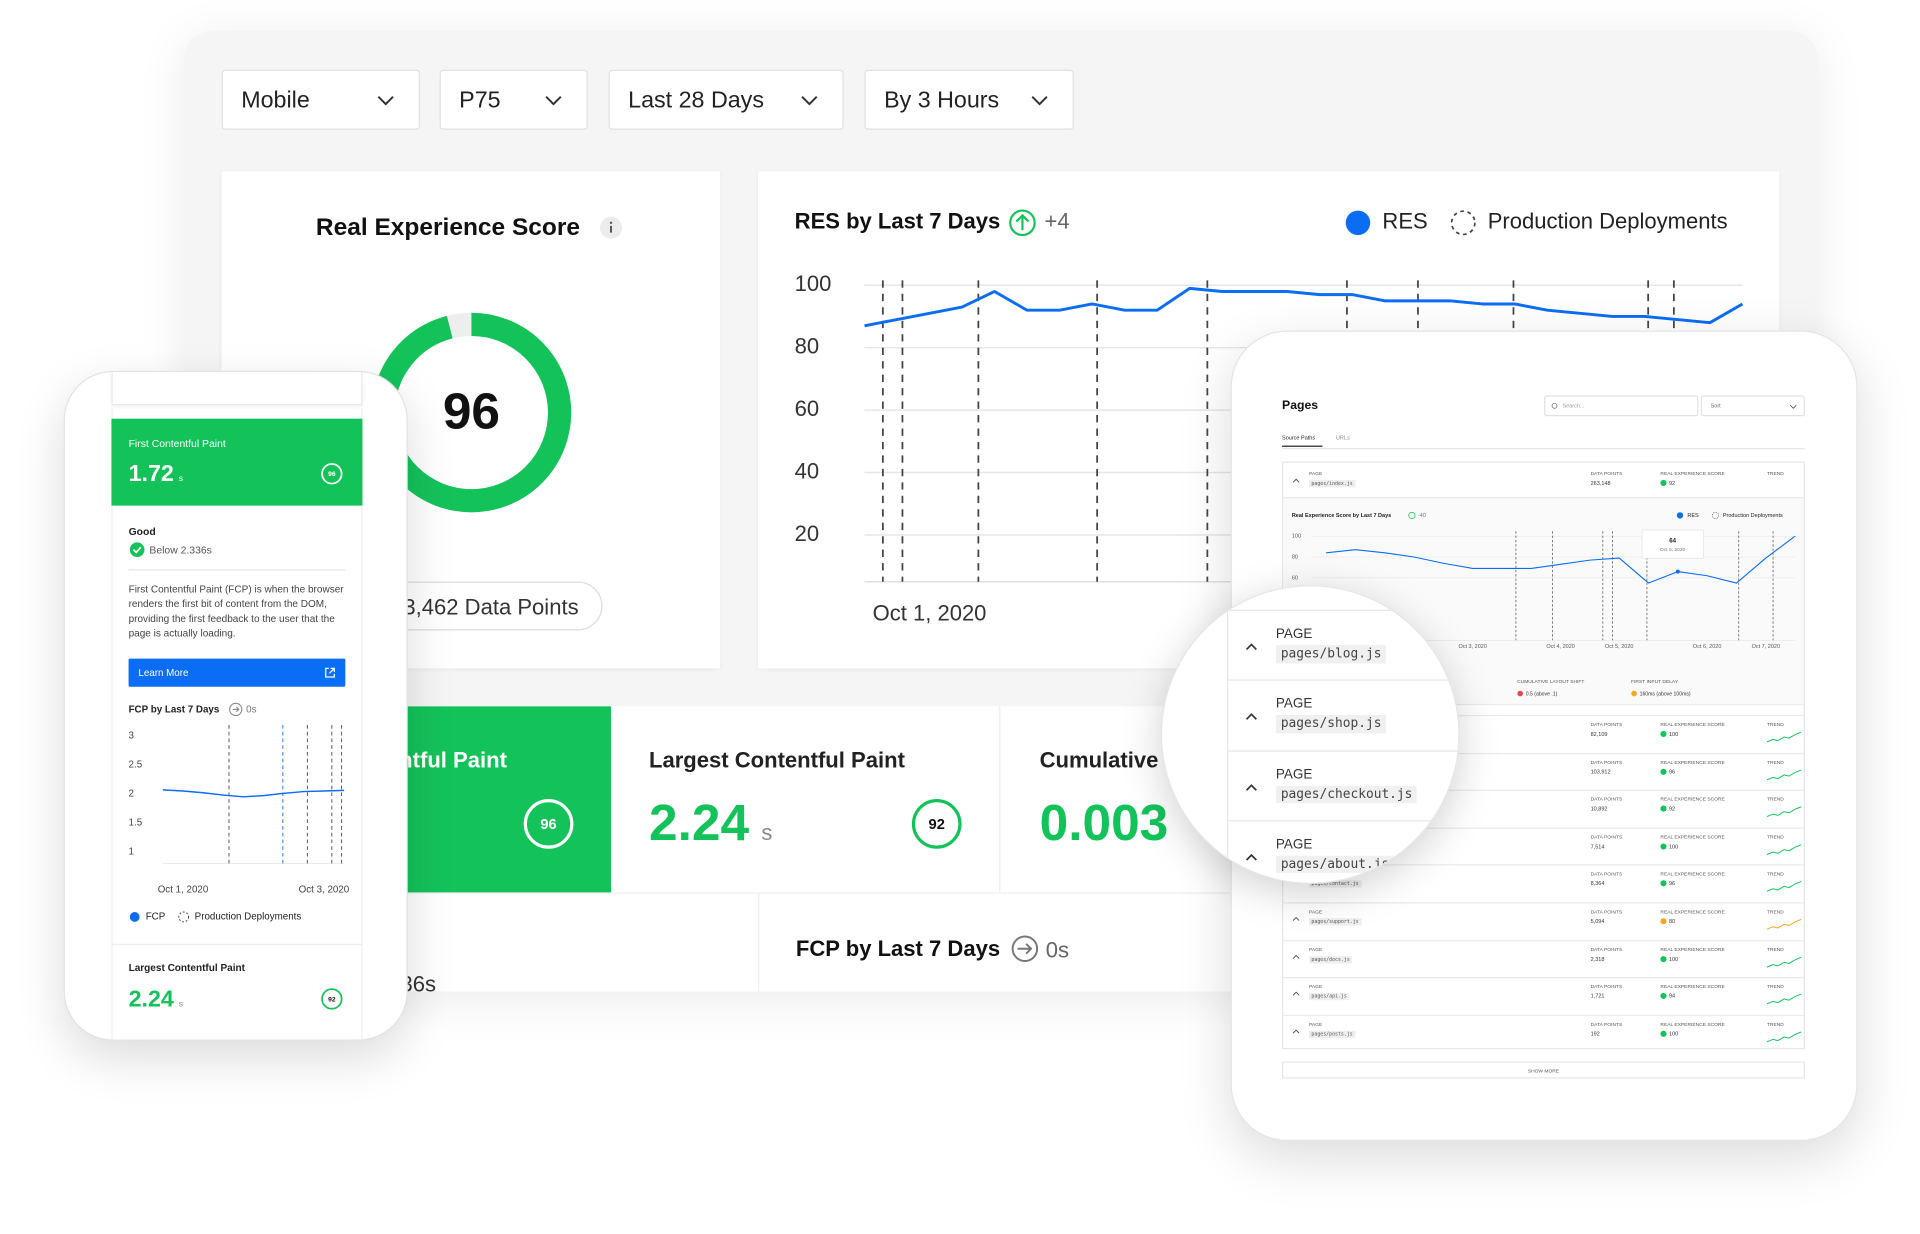 This screenshot has width=1920, height=1234. I want to click on data-points: 192, so click(1595, 1033).